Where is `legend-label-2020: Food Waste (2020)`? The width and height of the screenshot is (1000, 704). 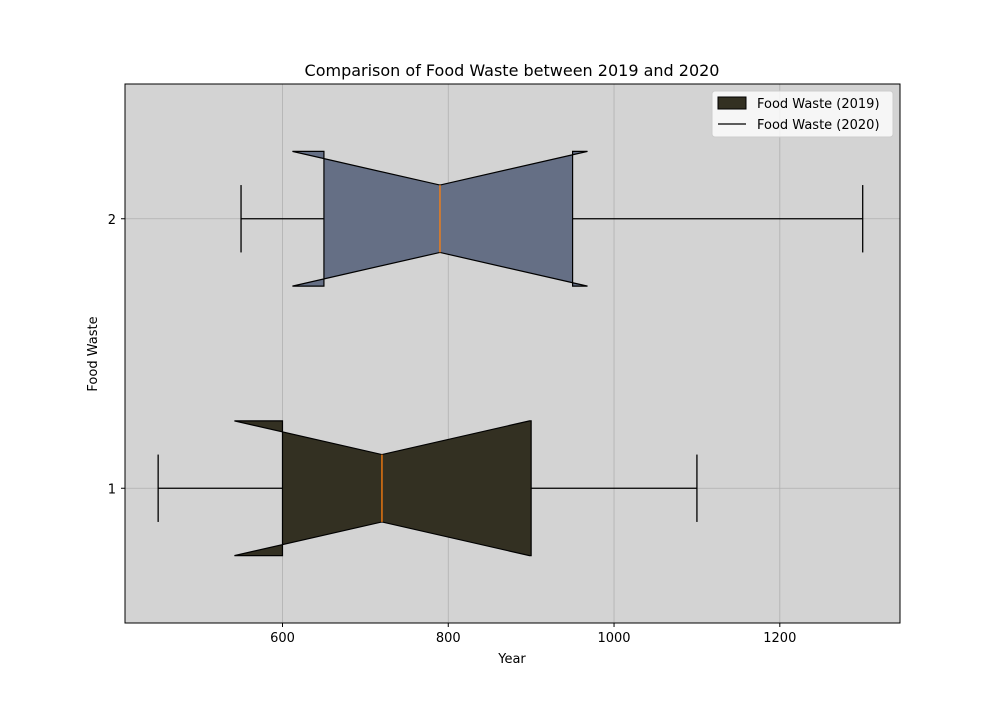
legend-label-2020: Food Waste (2020) is located at coordinates (818, 125).